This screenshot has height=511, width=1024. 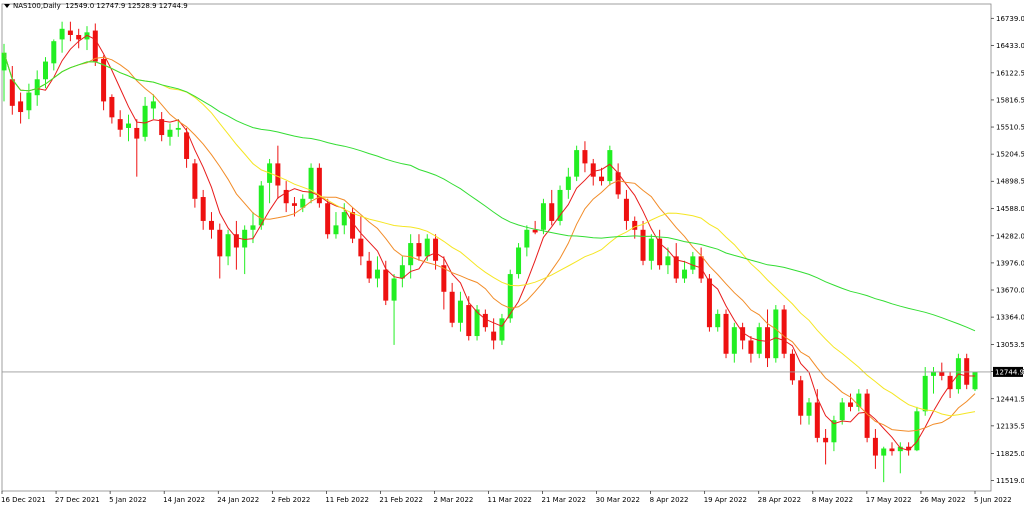 I want to click on y-tick-label: 16739.0, so click(x=1010, y=19).